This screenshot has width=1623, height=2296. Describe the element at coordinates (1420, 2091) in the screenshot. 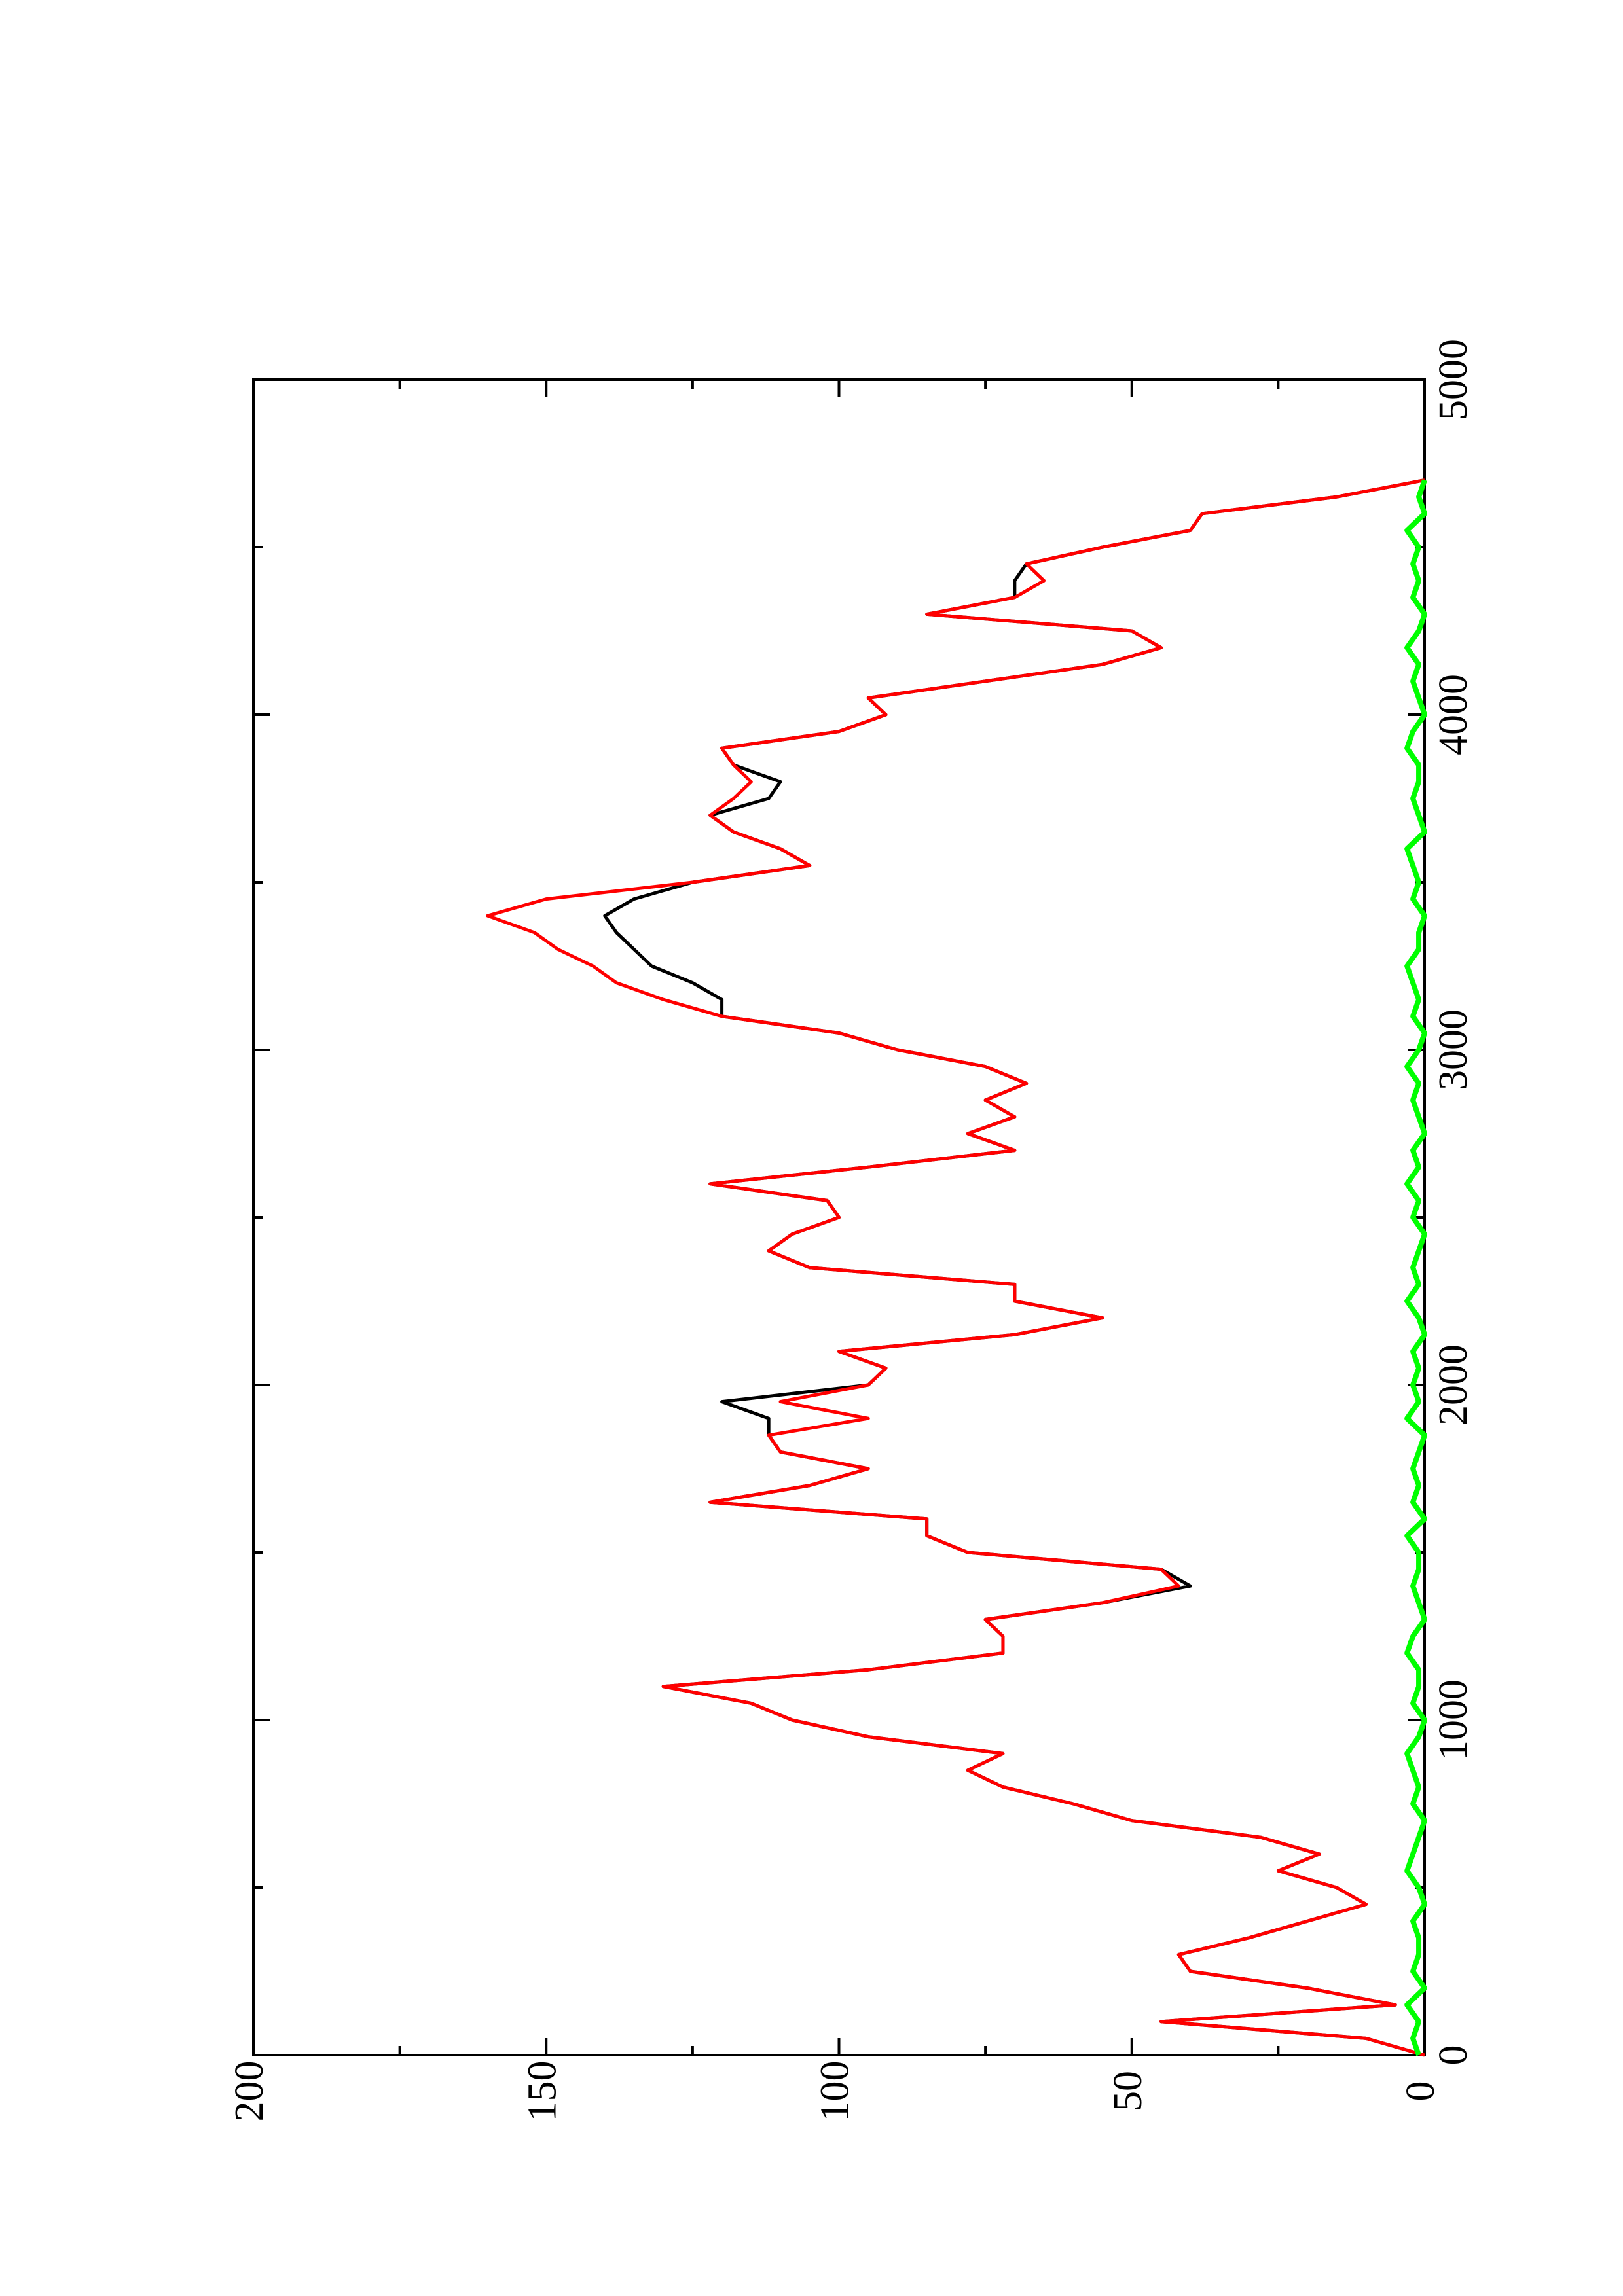

I see `y-tick-label: 0` at that location.